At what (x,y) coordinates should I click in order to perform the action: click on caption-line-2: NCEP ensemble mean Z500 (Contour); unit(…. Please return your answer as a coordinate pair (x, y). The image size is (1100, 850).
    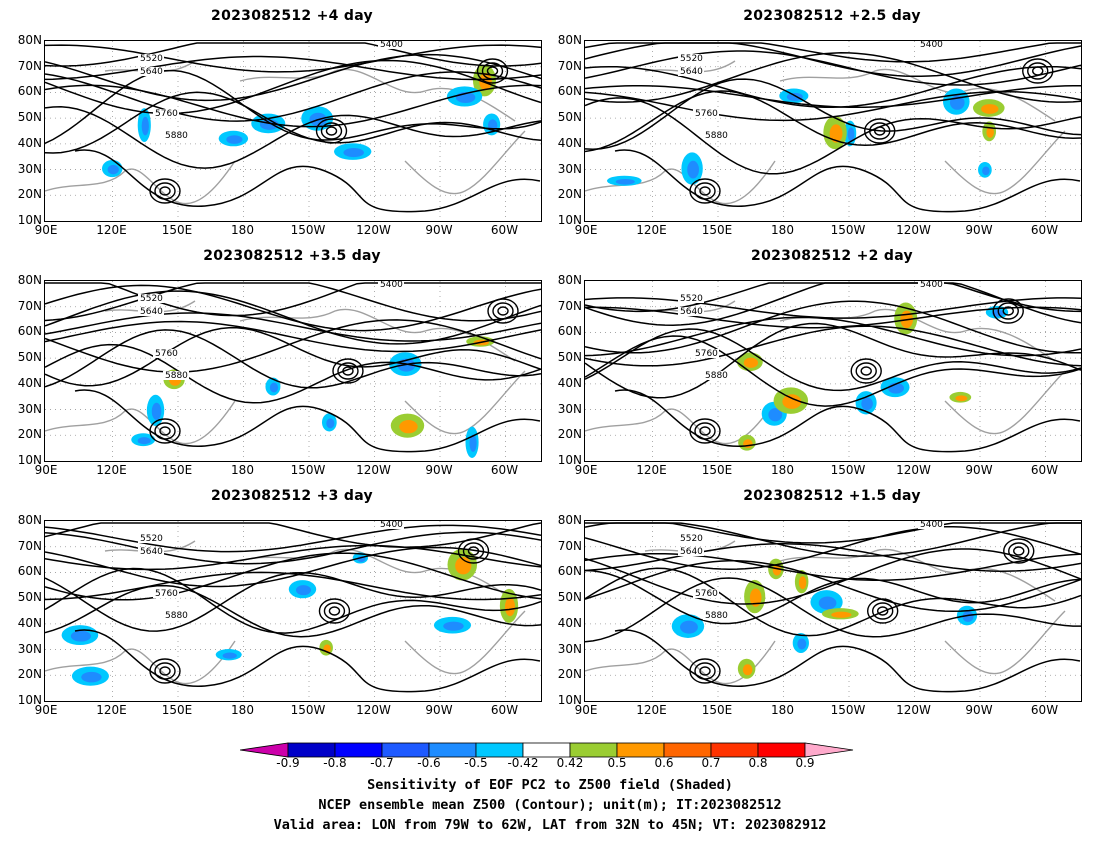
    Looking at the image, I should click on (550, 805).